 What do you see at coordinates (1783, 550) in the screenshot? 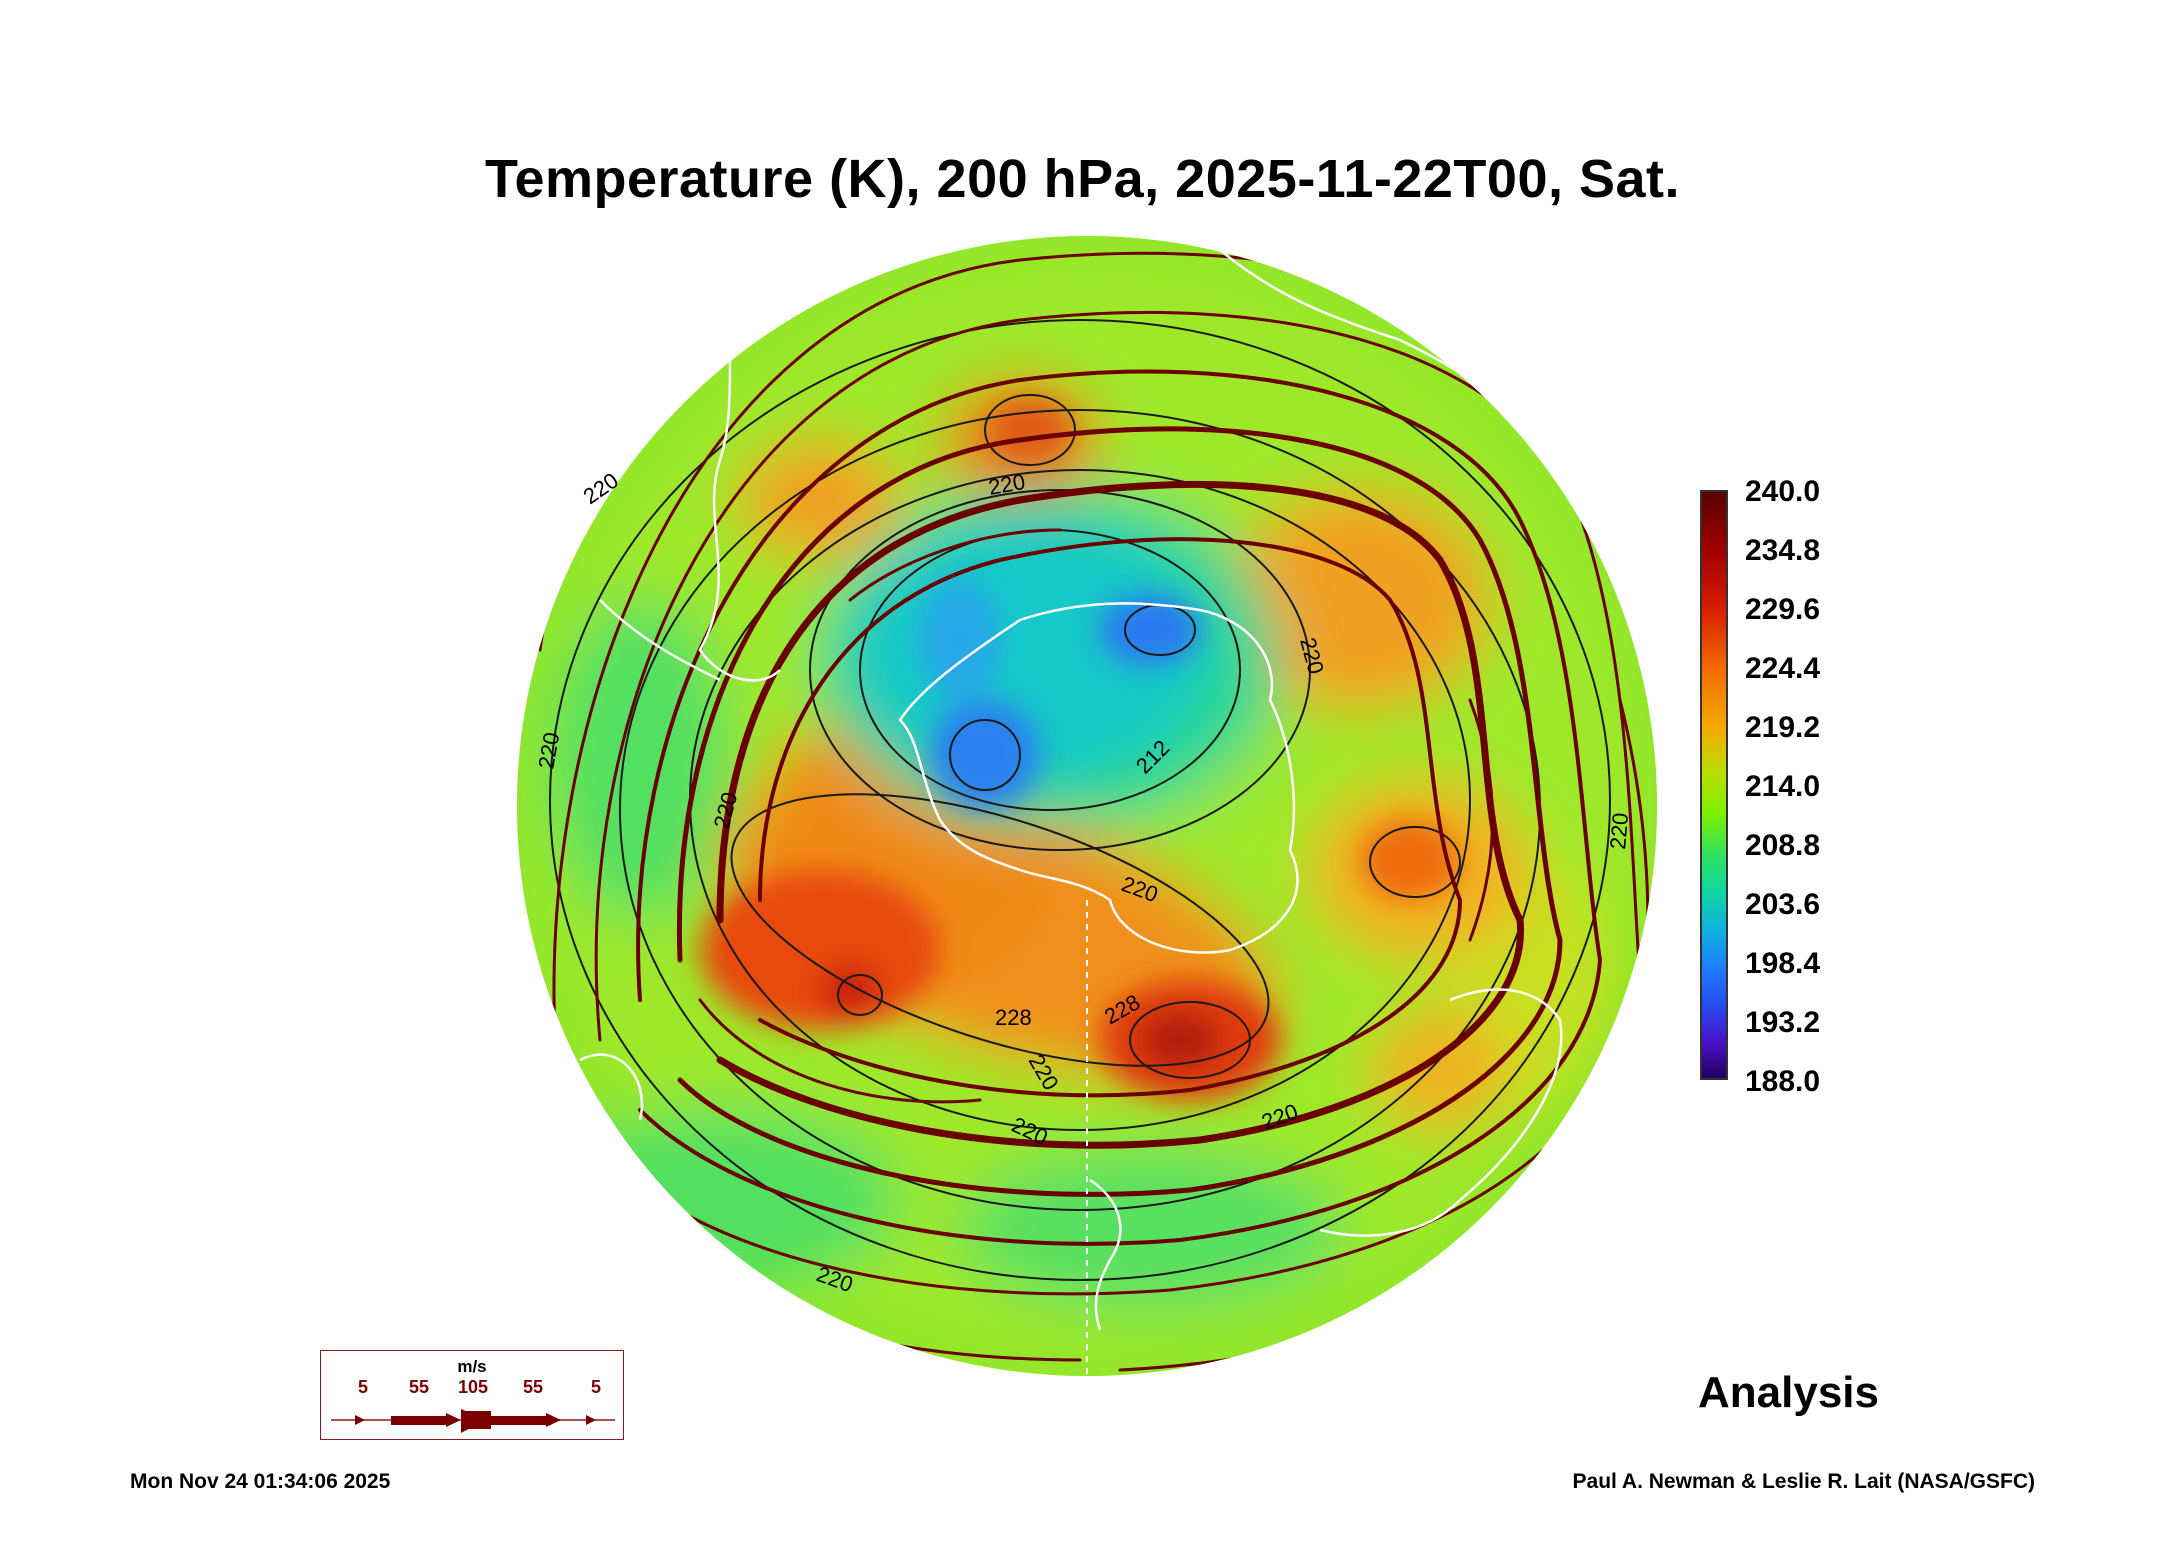
I see `colorbar-label: 234.8` at bounding box center [1783, 550].